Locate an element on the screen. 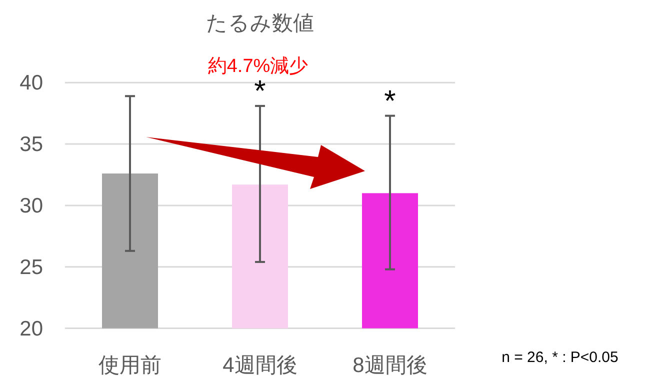  y-tick-label: 30 is located at coordinates (31, 206).